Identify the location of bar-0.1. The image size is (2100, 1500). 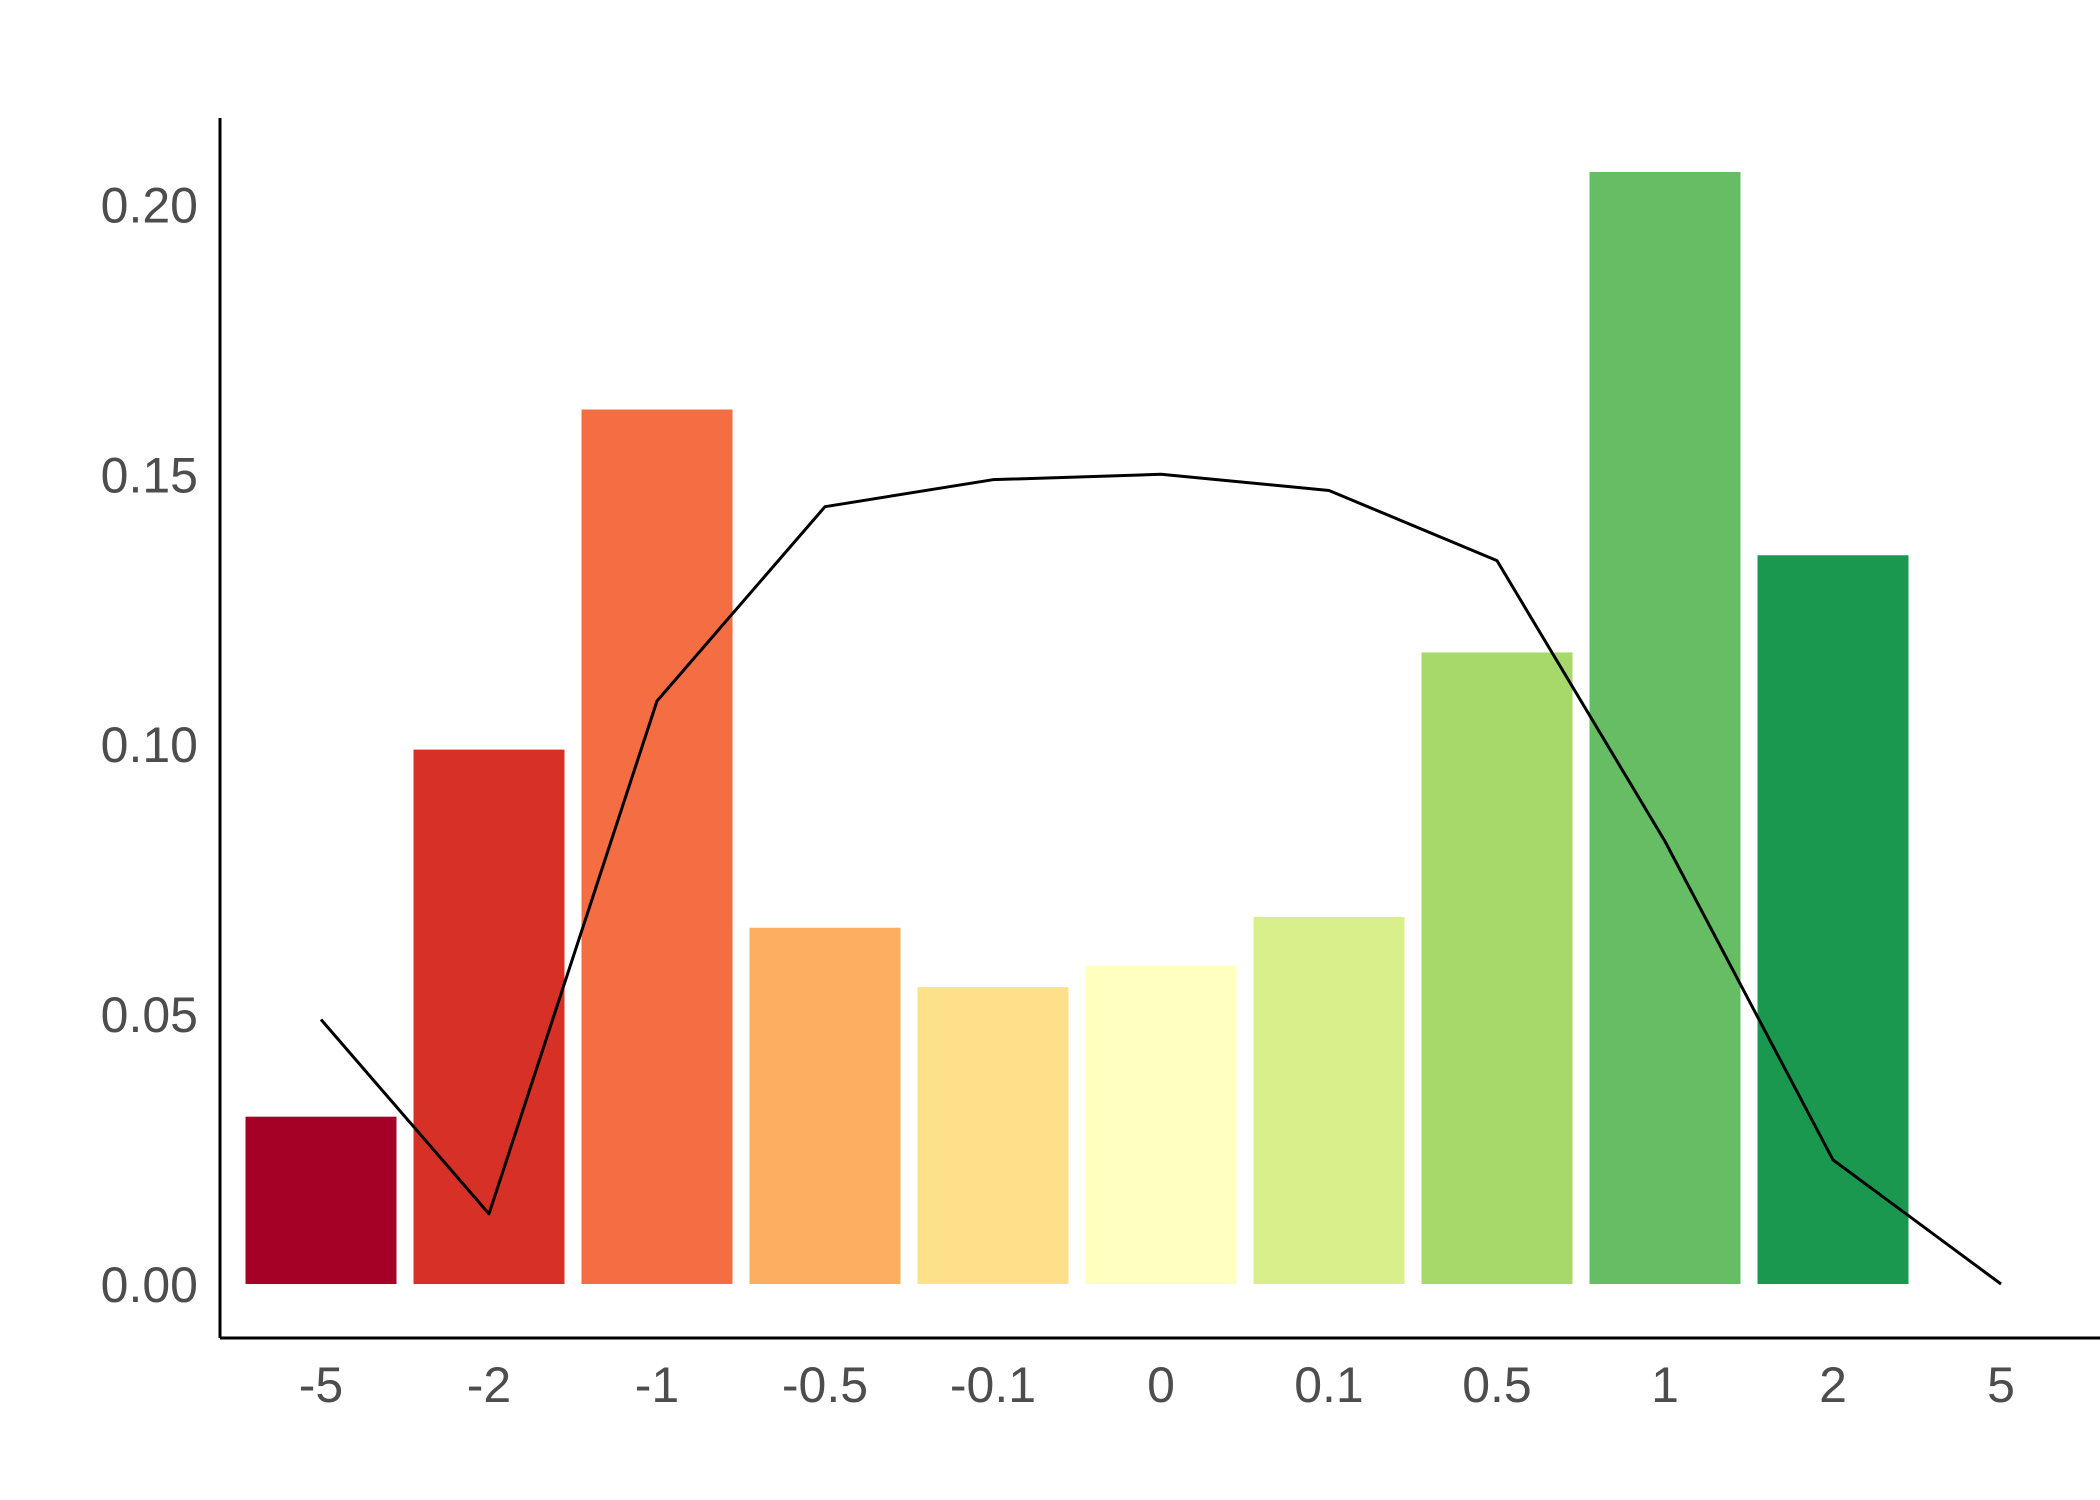
(1329, 1100).